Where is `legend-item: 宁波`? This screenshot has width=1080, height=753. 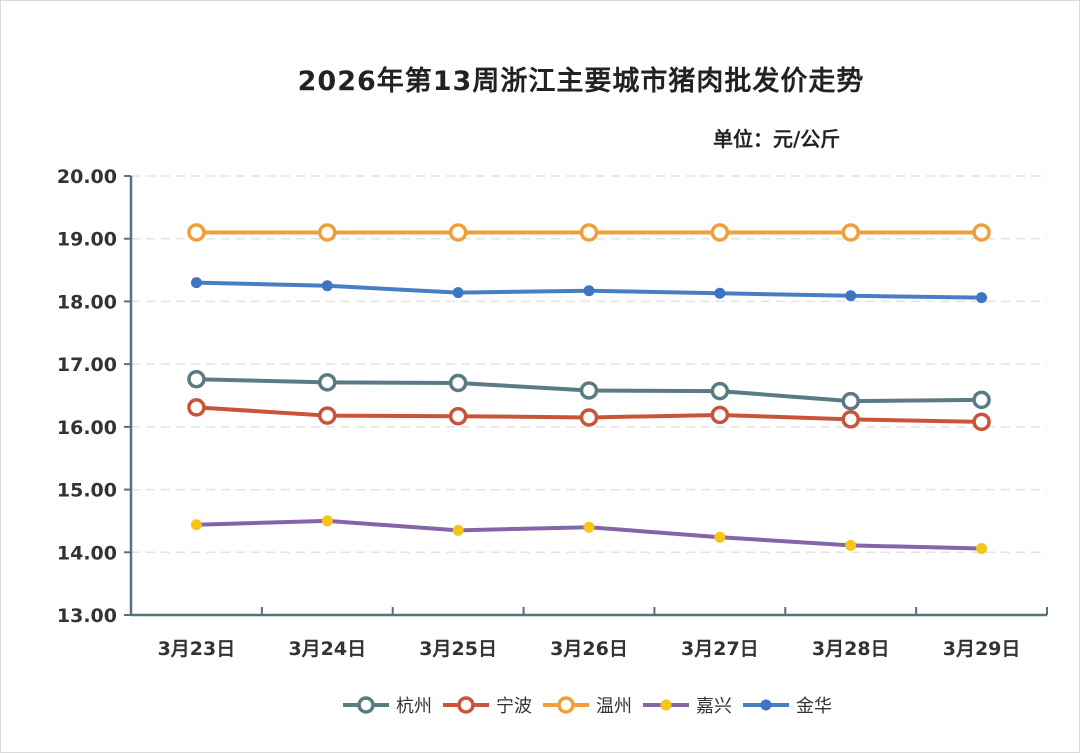
legend-item: 宁波 is located at coordinates (487, 706).